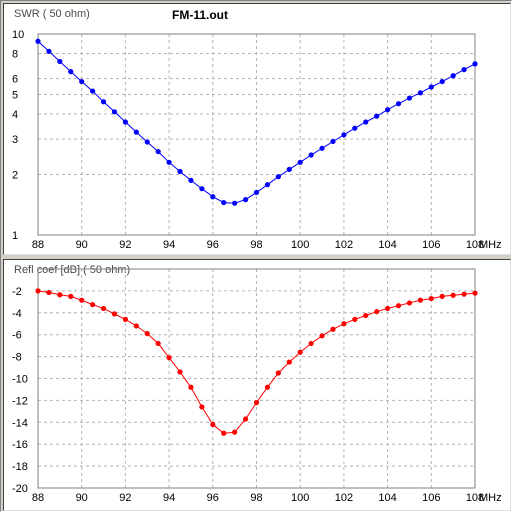 Image resolution: width=512 pixels, height=512 pixels. I want to click on refl-coef-y-tick-label: -16, so click(20, 445).